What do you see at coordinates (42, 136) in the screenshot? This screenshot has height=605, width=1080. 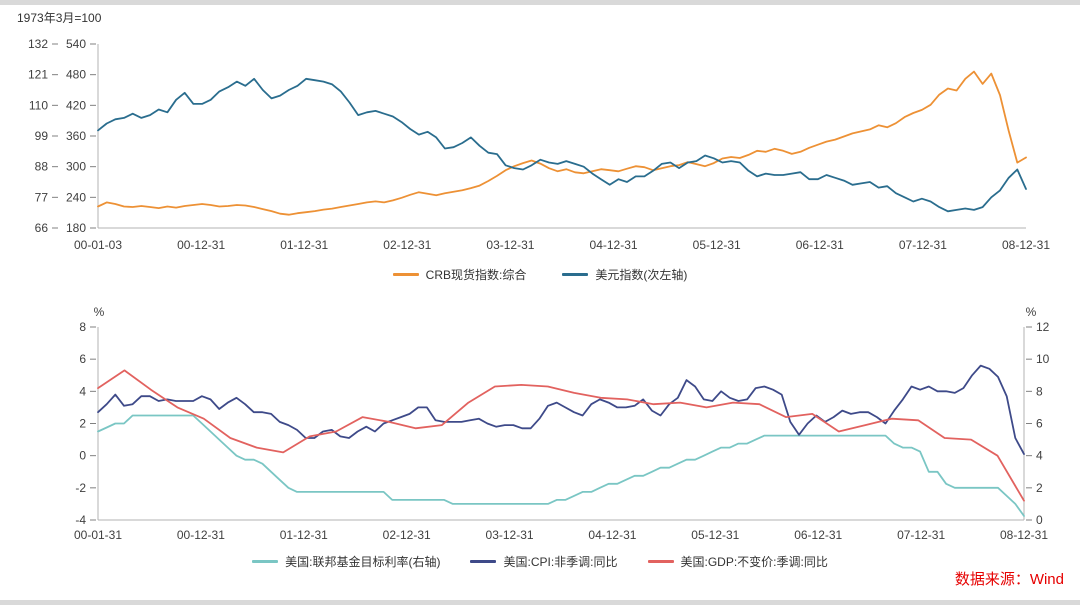 I see `y-tick-label: 99` at bounding box center [42, 136].